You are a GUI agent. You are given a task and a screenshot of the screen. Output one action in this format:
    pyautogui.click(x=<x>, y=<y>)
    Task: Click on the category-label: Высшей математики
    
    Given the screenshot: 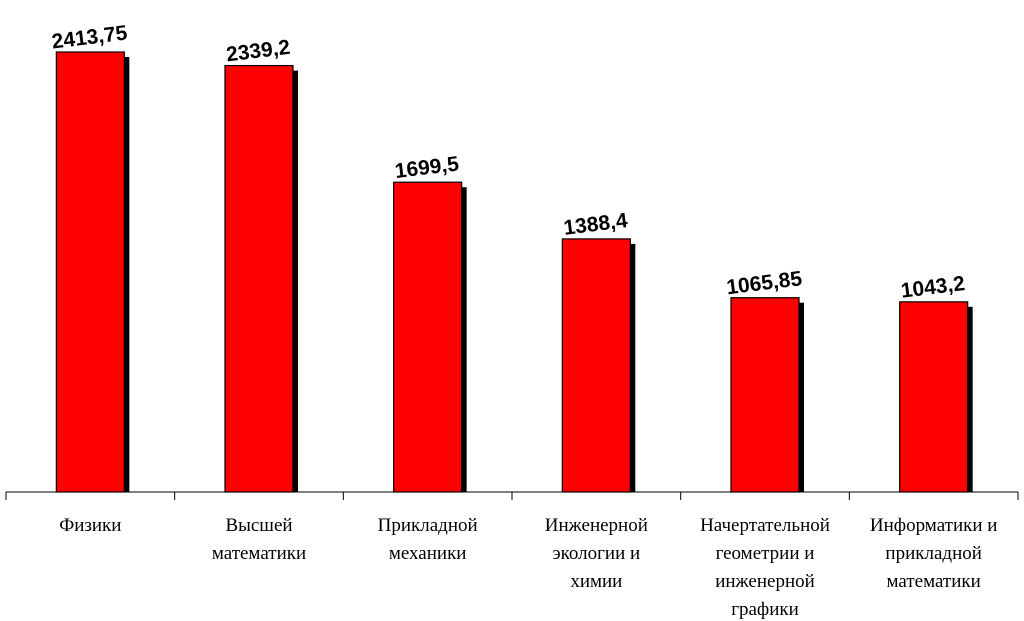 What is the action you would take?
    pyautogui.click(x=259, y=539)
    